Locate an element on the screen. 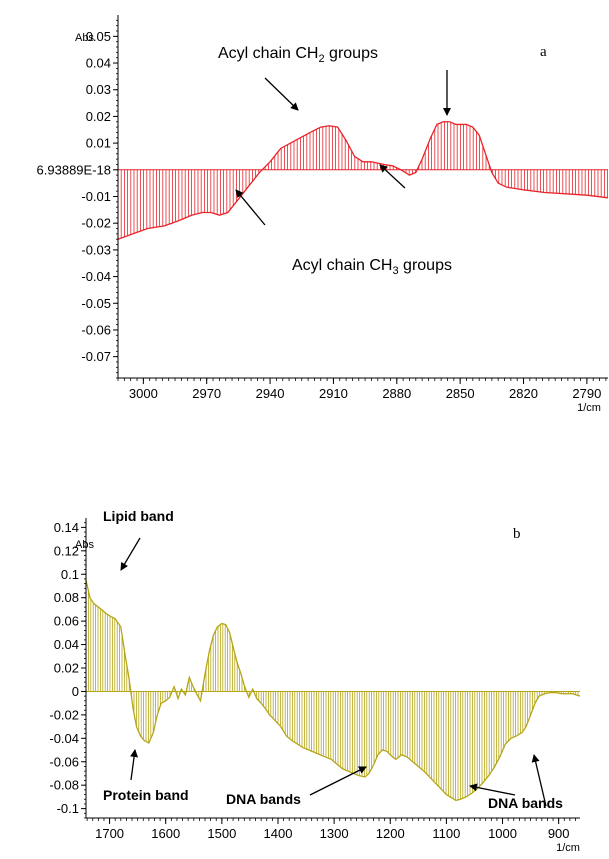 The height and width of the screenshot is (859, 609). panel-b-x-tick-label: 1700 is located at coordinates (109, 833).